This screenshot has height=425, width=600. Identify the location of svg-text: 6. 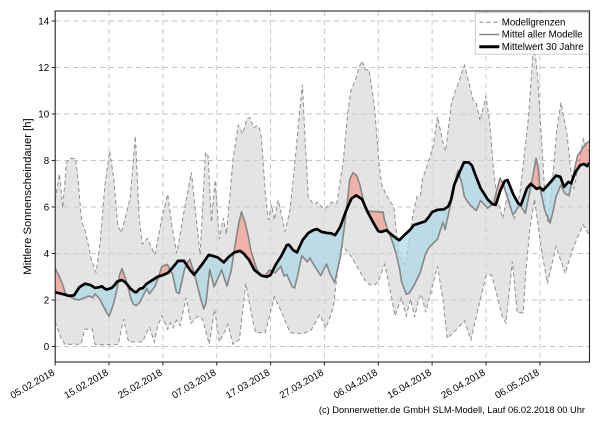
(47, 207).